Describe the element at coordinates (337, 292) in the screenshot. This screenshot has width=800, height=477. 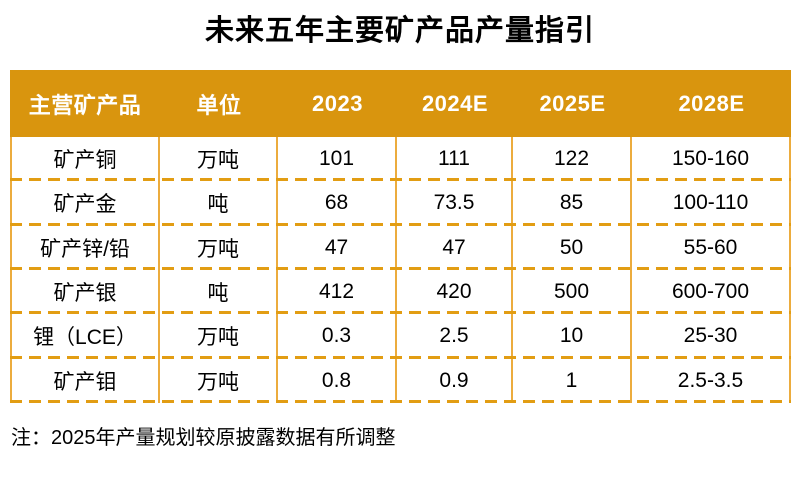
I see `cell-2023: 412` at that location.